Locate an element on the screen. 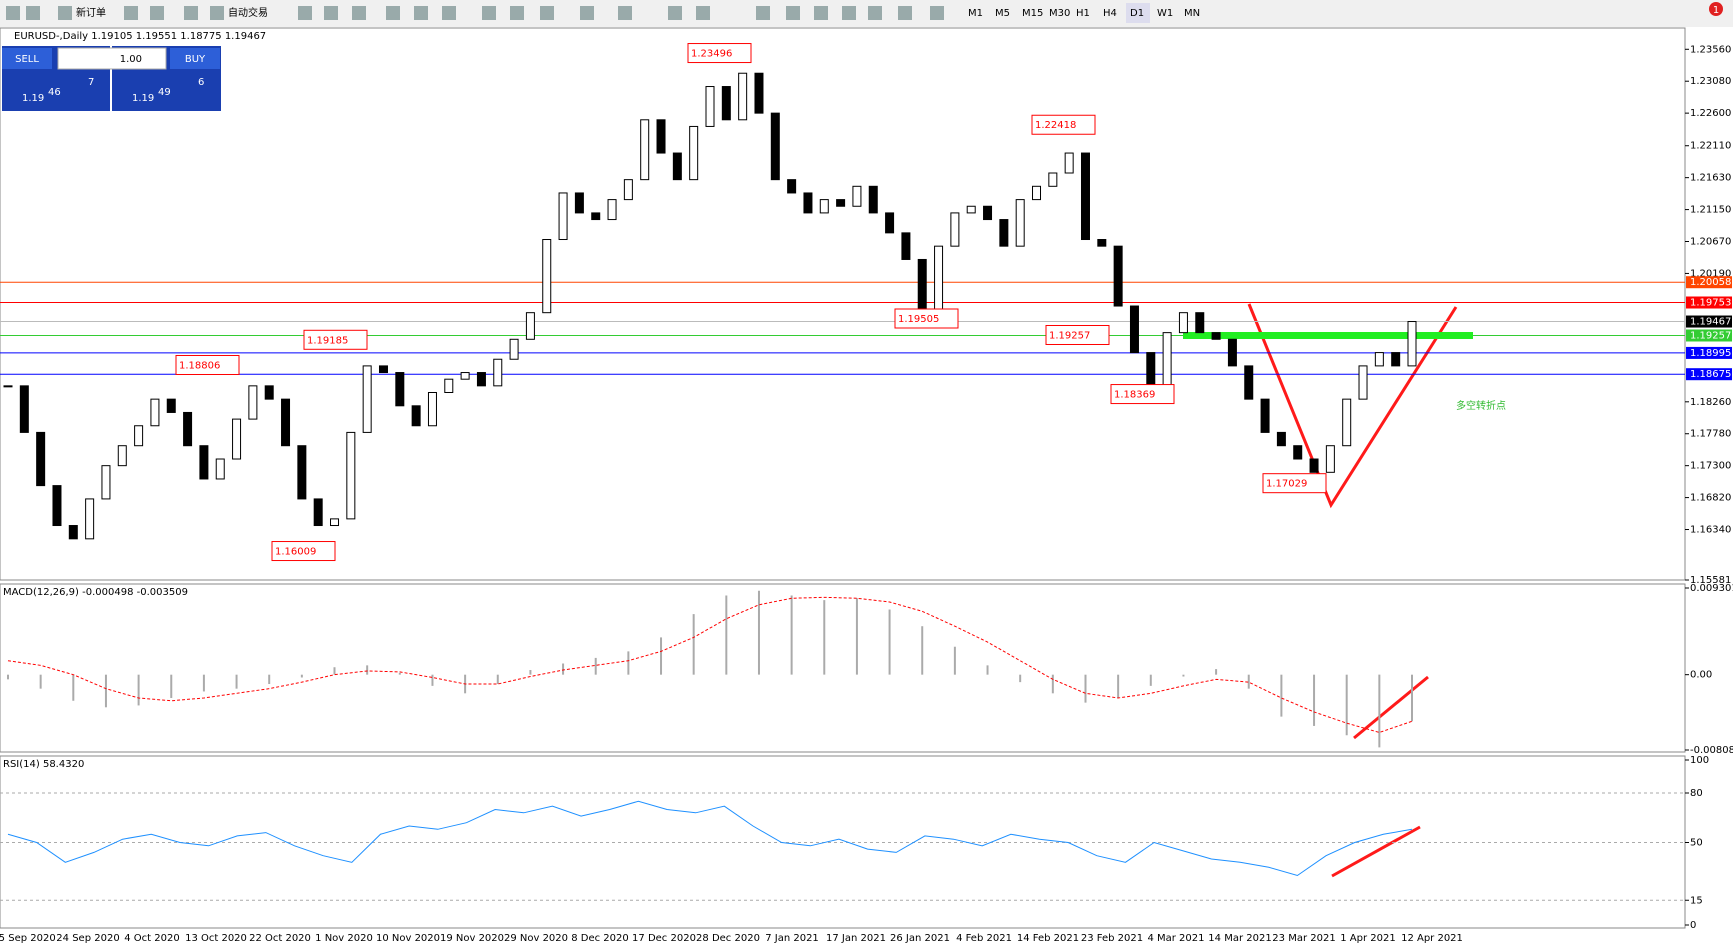 Image resolution: width=1733 pixels, height=945 pixels. level-label: 1.19467 is located at coordinates (1710, 322).